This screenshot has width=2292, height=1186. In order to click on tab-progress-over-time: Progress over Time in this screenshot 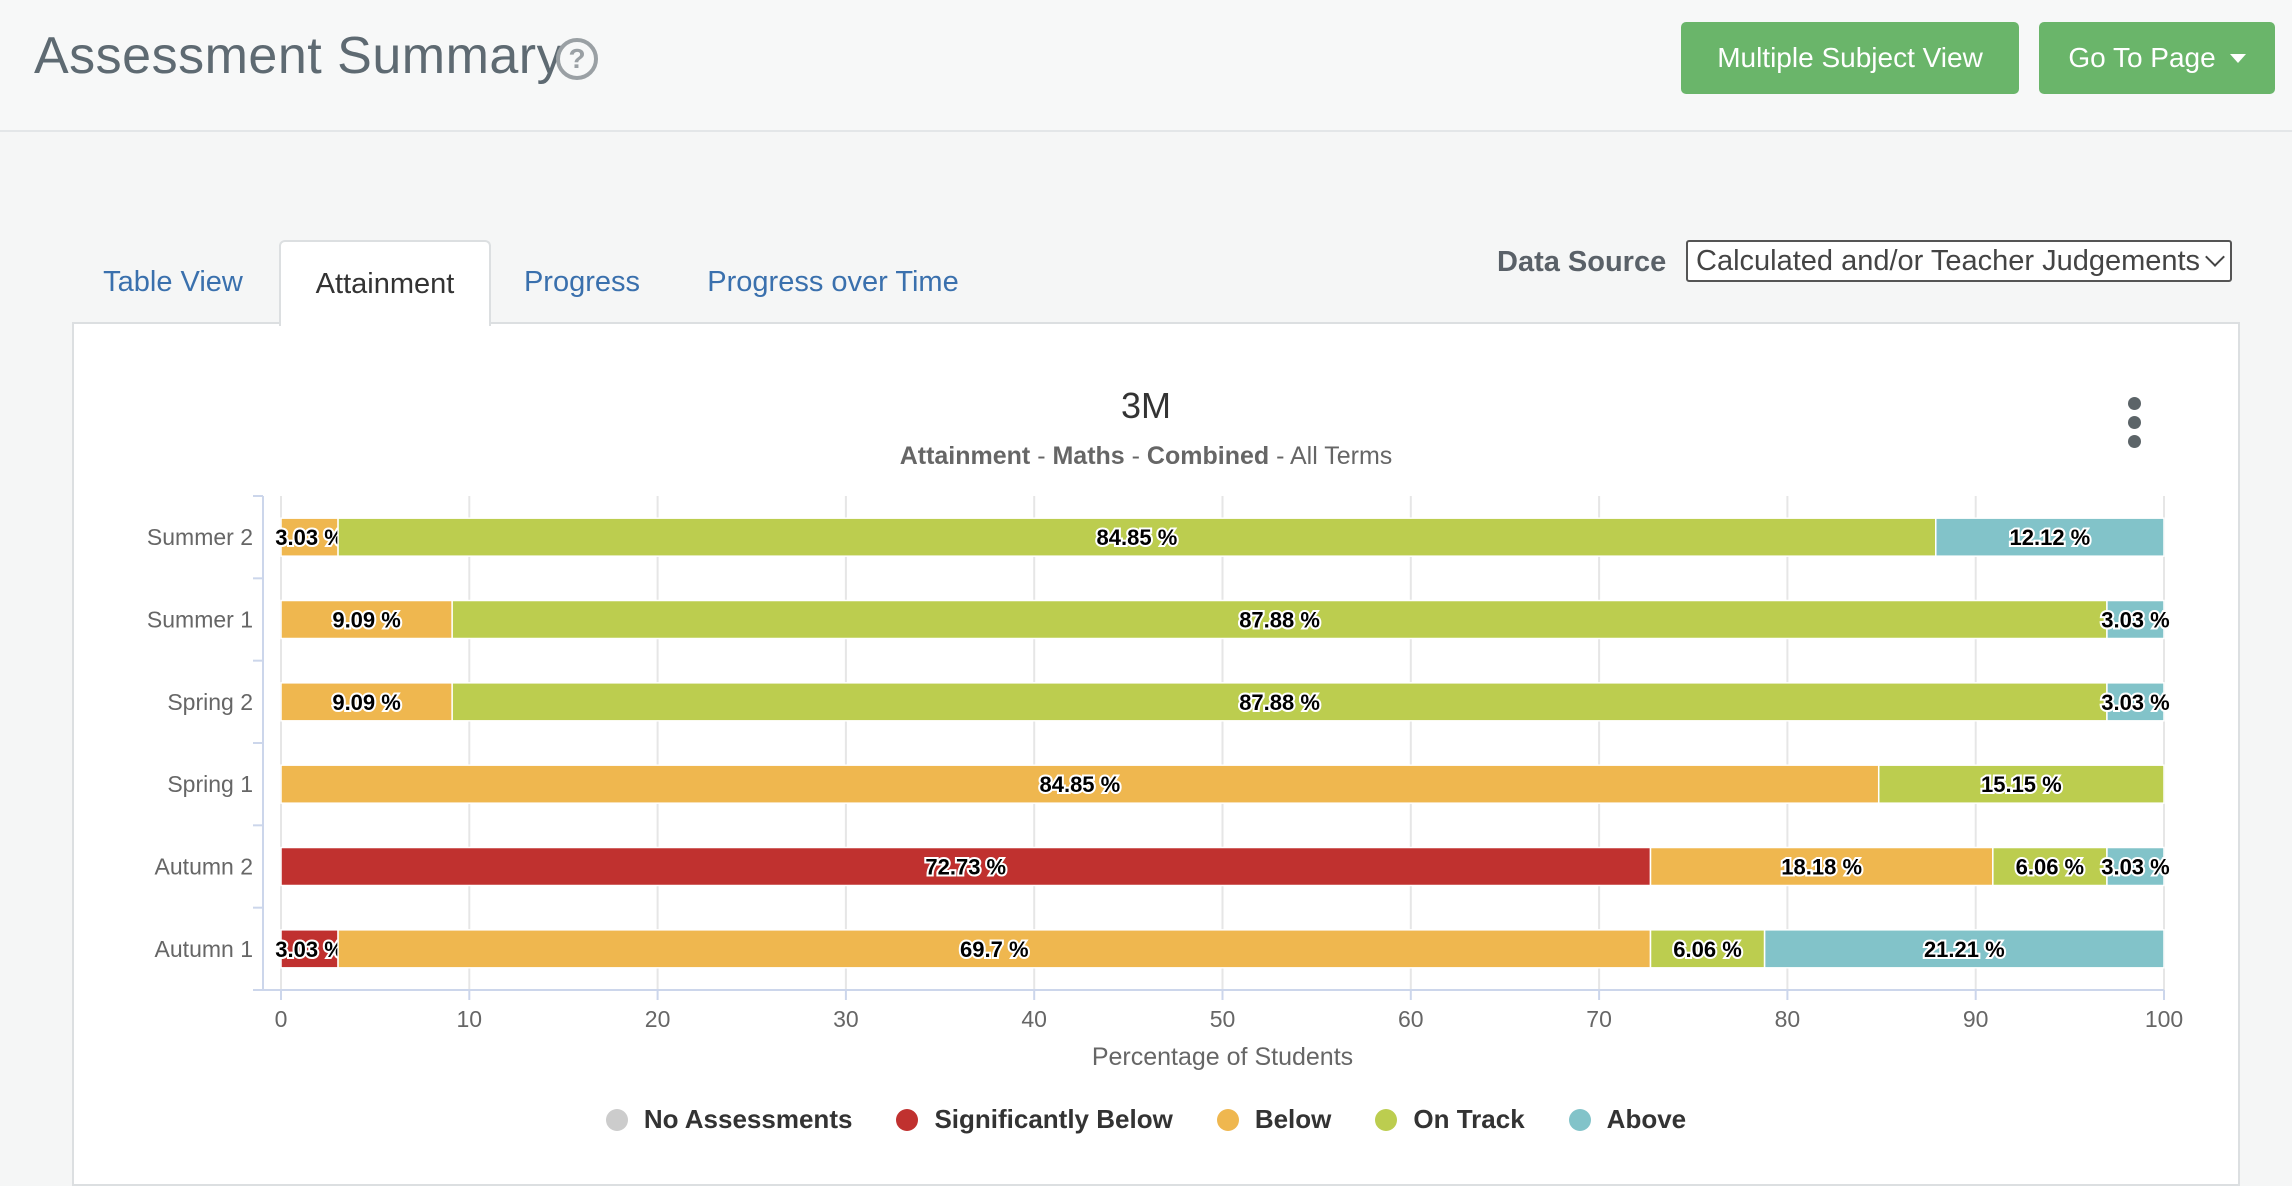, I will do `click(833, 282)`.